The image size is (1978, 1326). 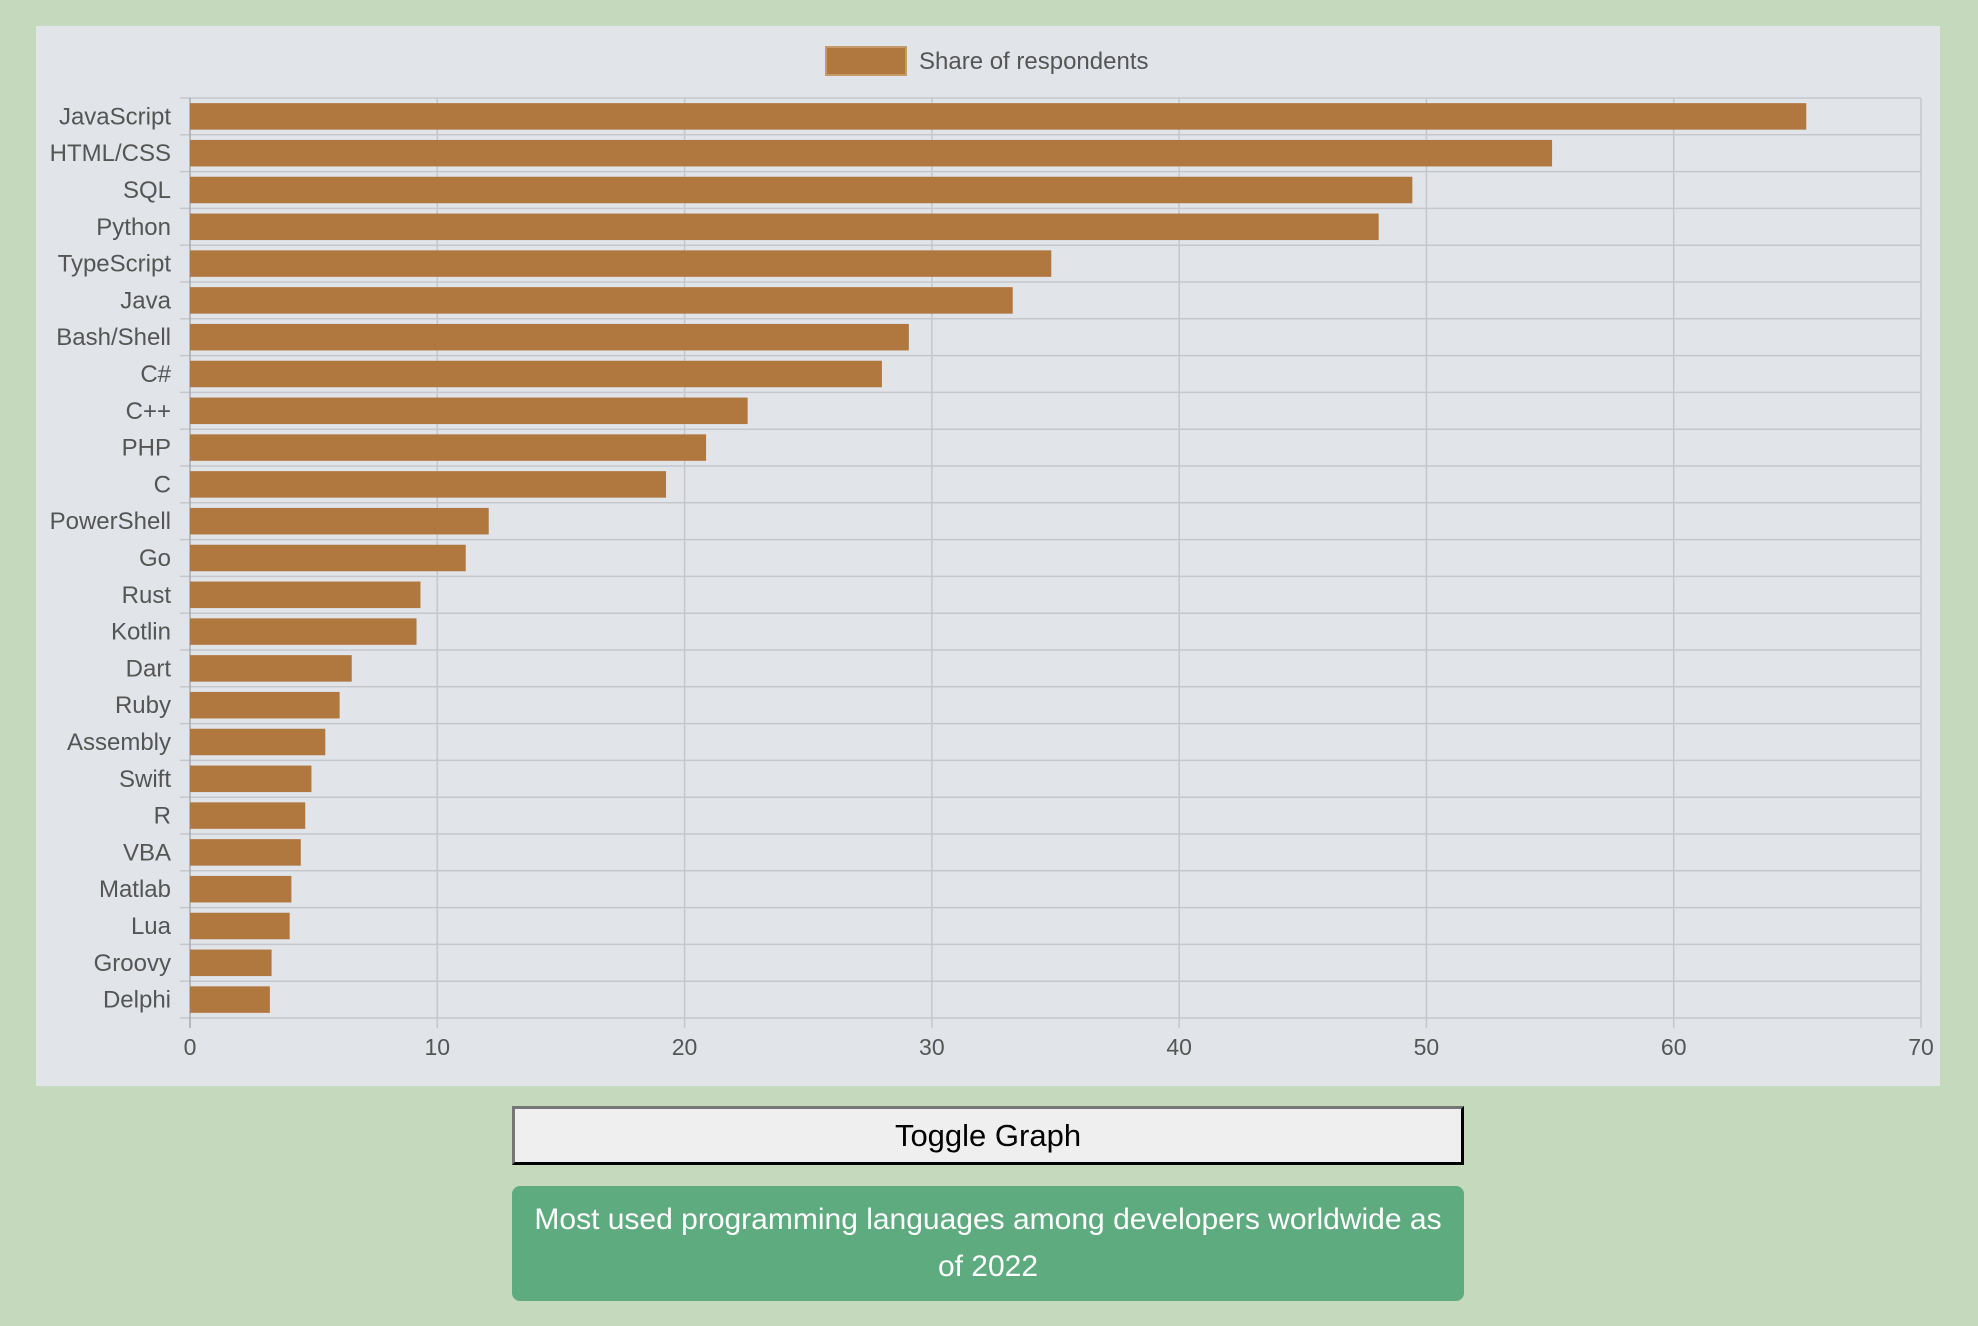 I want to click on x-tick-label: 60, so click(x=1674, y=1047).